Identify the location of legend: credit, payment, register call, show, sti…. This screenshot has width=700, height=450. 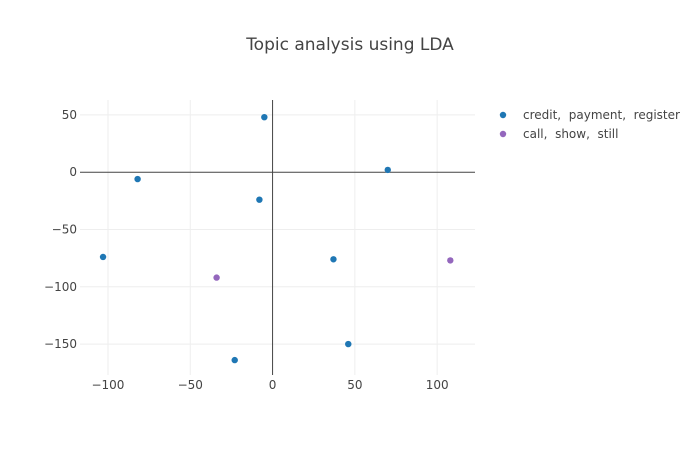
(589, 124).